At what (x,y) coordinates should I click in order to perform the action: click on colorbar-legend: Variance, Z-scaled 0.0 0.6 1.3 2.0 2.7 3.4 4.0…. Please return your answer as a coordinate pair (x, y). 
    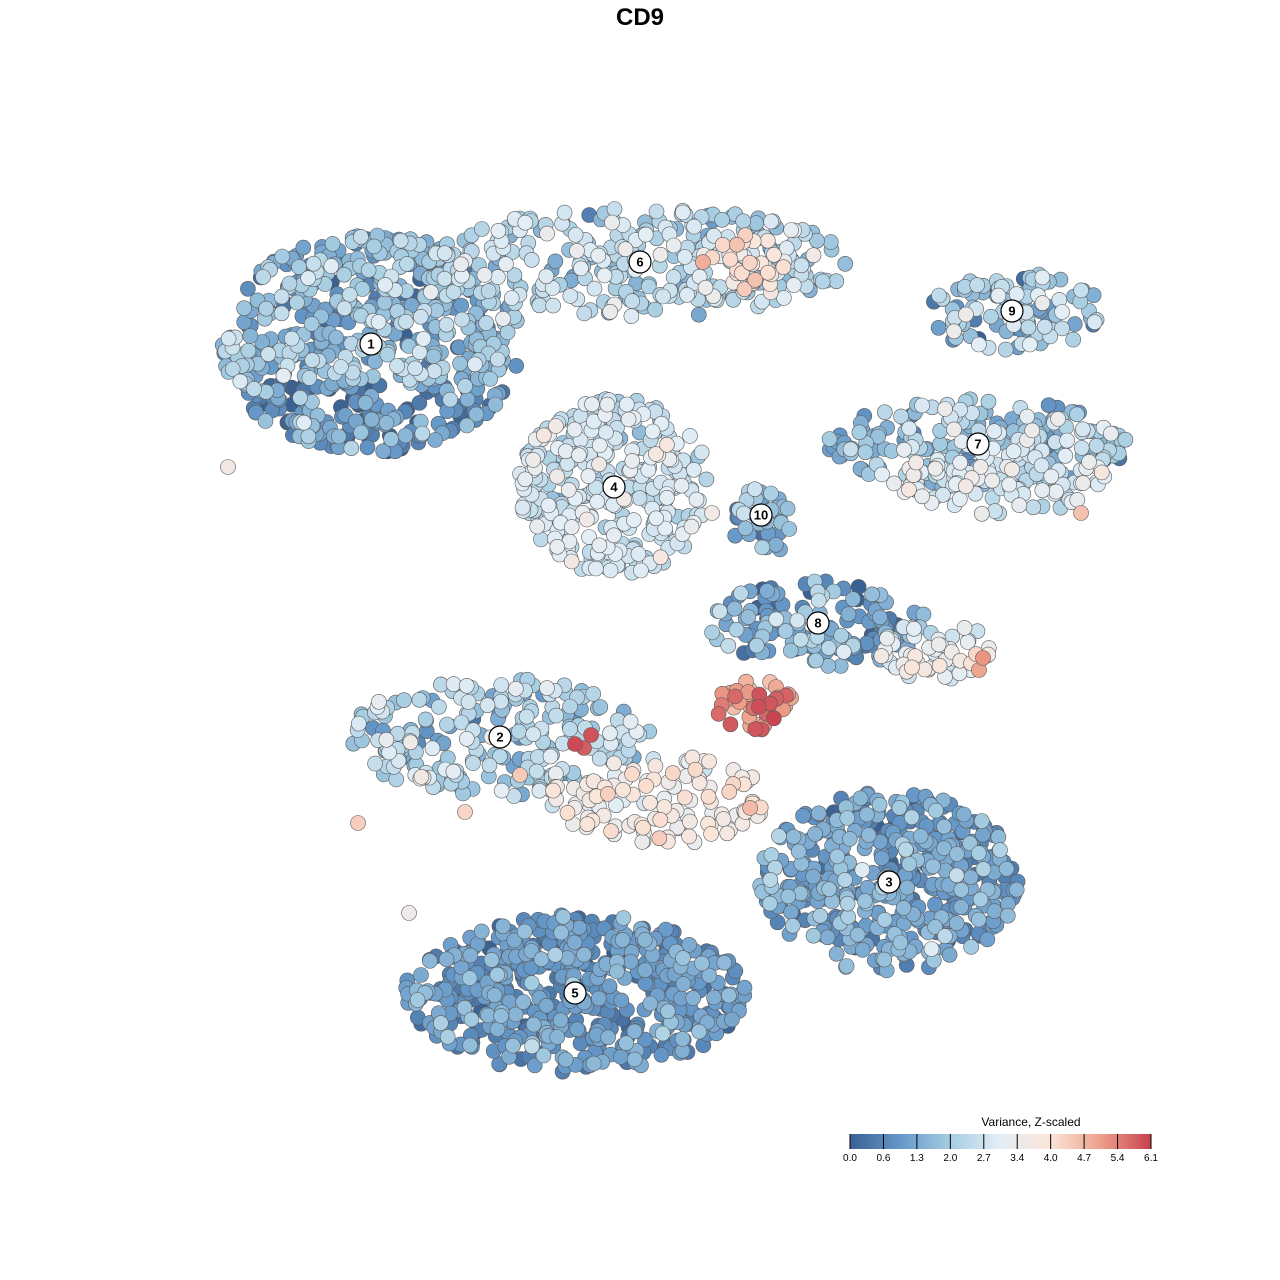
    Looking at the image, I should click on (1000, 1139).